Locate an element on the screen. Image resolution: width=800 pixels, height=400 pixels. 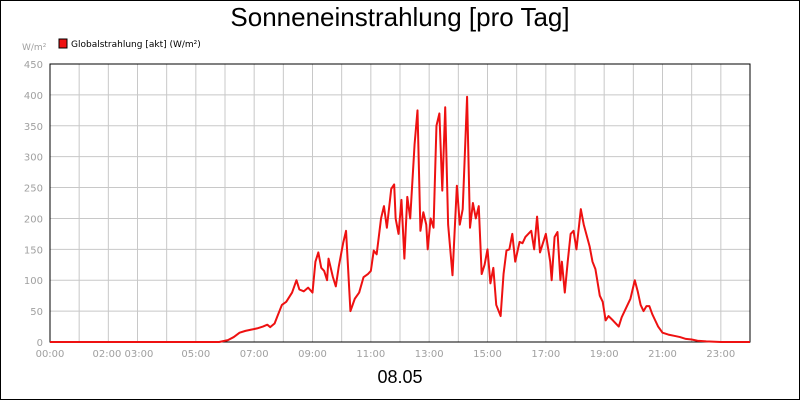
x-tick-label: 17:00 is located at coordinates (545, 354).